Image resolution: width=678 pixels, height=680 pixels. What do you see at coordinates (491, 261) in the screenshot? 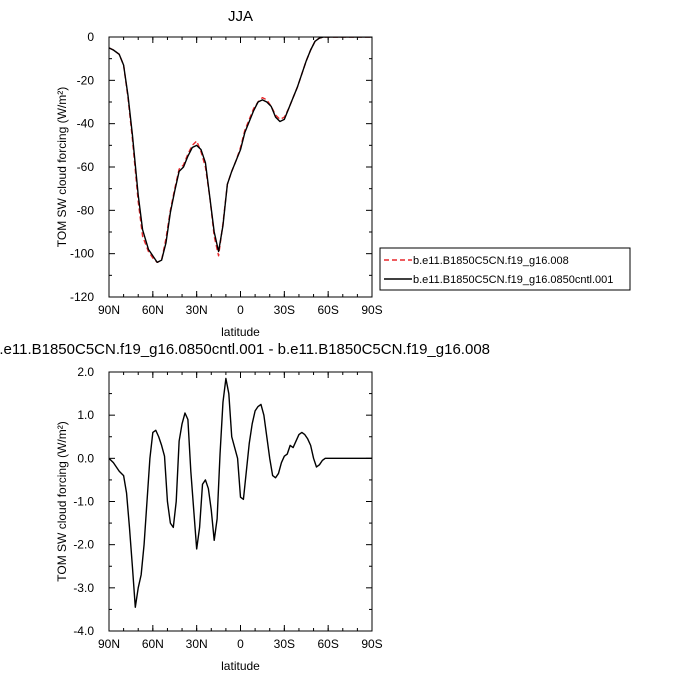
I see `legend-label-1: b.e11.B1850C5CN.f19_g16.008` at bounding box center [491, 261].